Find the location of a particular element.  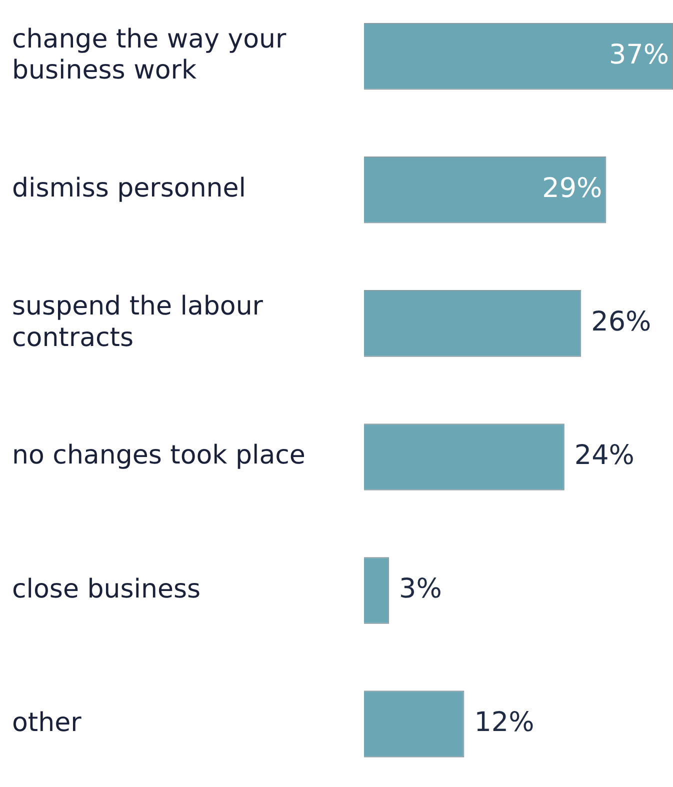

y-tick-label: suspend the labour contracts is located at coordinates (138, 322).